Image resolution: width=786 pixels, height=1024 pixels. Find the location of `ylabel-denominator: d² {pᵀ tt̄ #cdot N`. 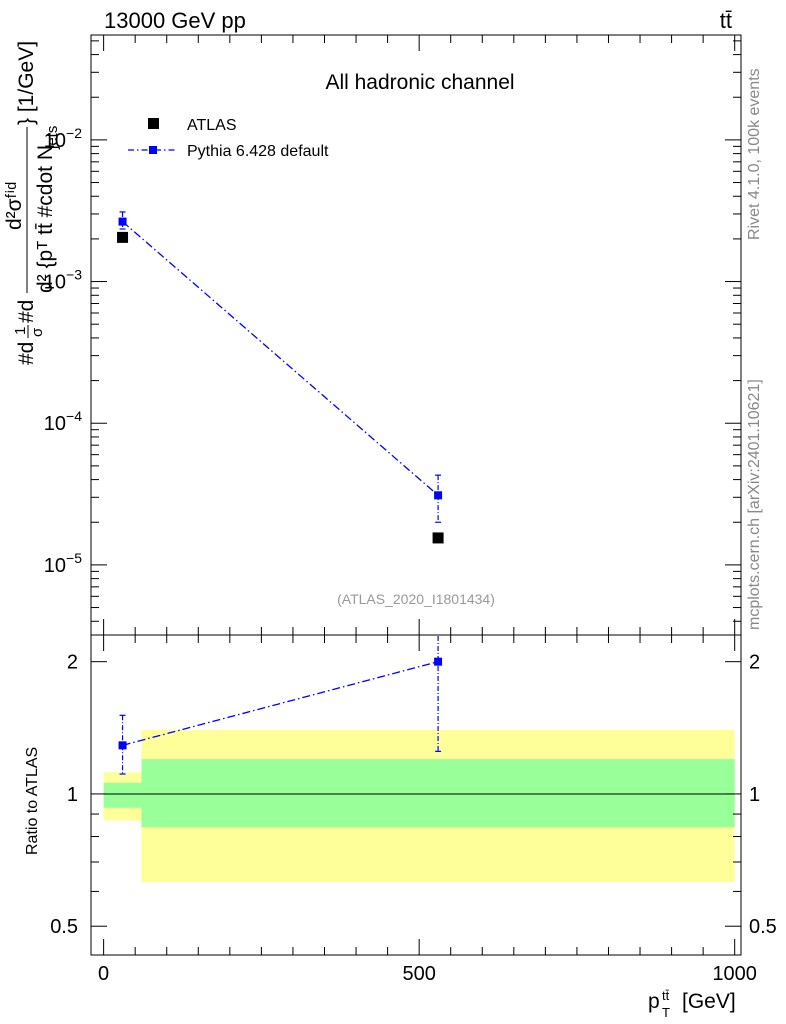

ylabel-denominator: d² {pᵀ tt̄ #cdot N is located at coordinates (45, 219).